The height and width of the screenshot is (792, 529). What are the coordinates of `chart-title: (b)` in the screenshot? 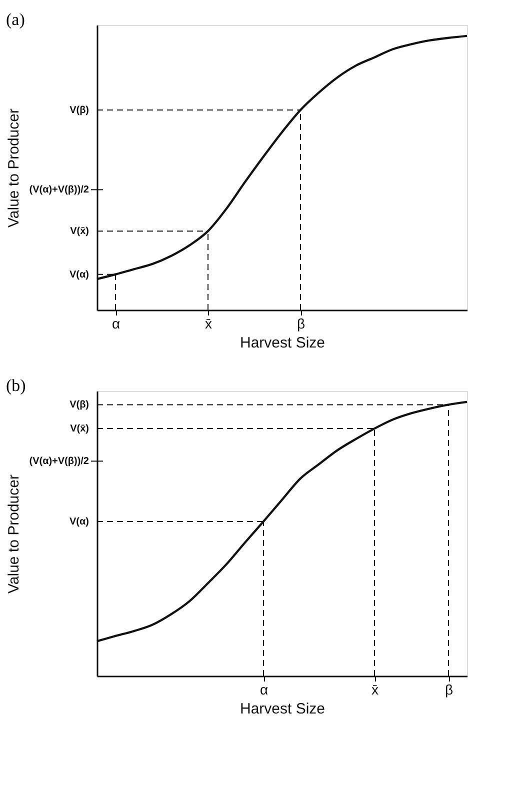 It's located at (16, 385).